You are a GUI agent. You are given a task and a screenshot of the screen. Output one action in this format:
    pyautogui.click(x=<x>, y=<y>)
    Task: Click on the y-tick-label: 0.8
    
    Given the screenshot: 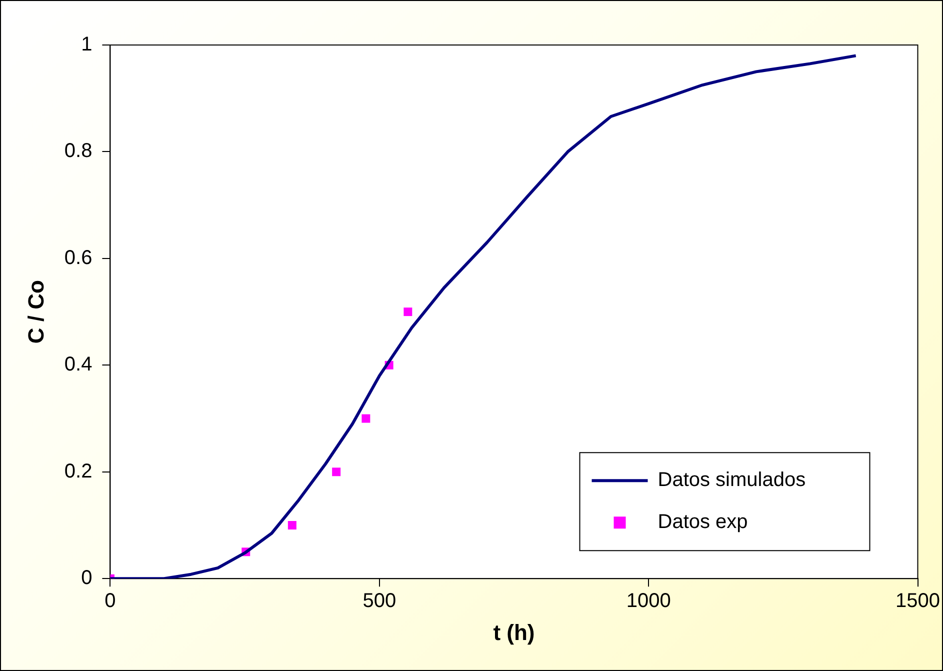 What is the action you would take?
    pyautogui.click(x=78, y=151)
    